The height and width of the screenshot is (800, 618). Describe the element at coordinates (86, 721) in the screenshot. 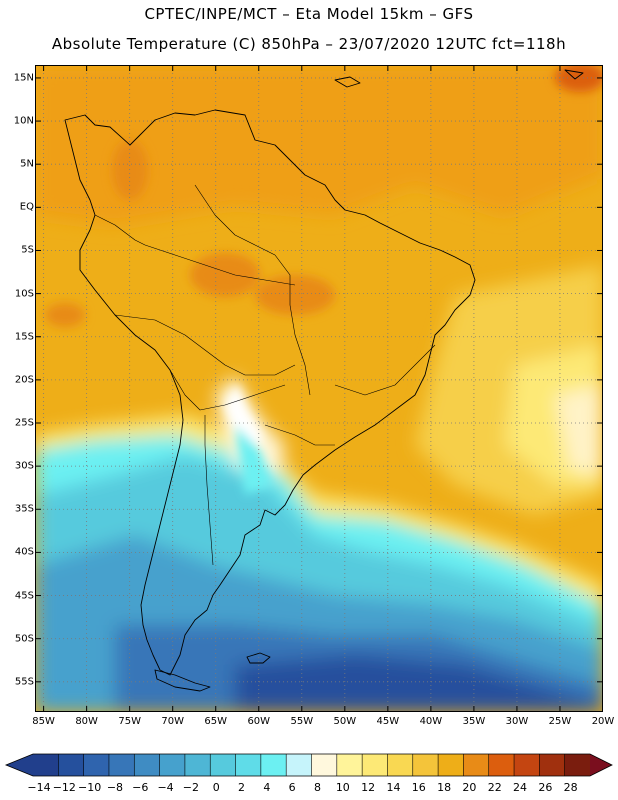

I see `longitude-label: 80W` at that location.